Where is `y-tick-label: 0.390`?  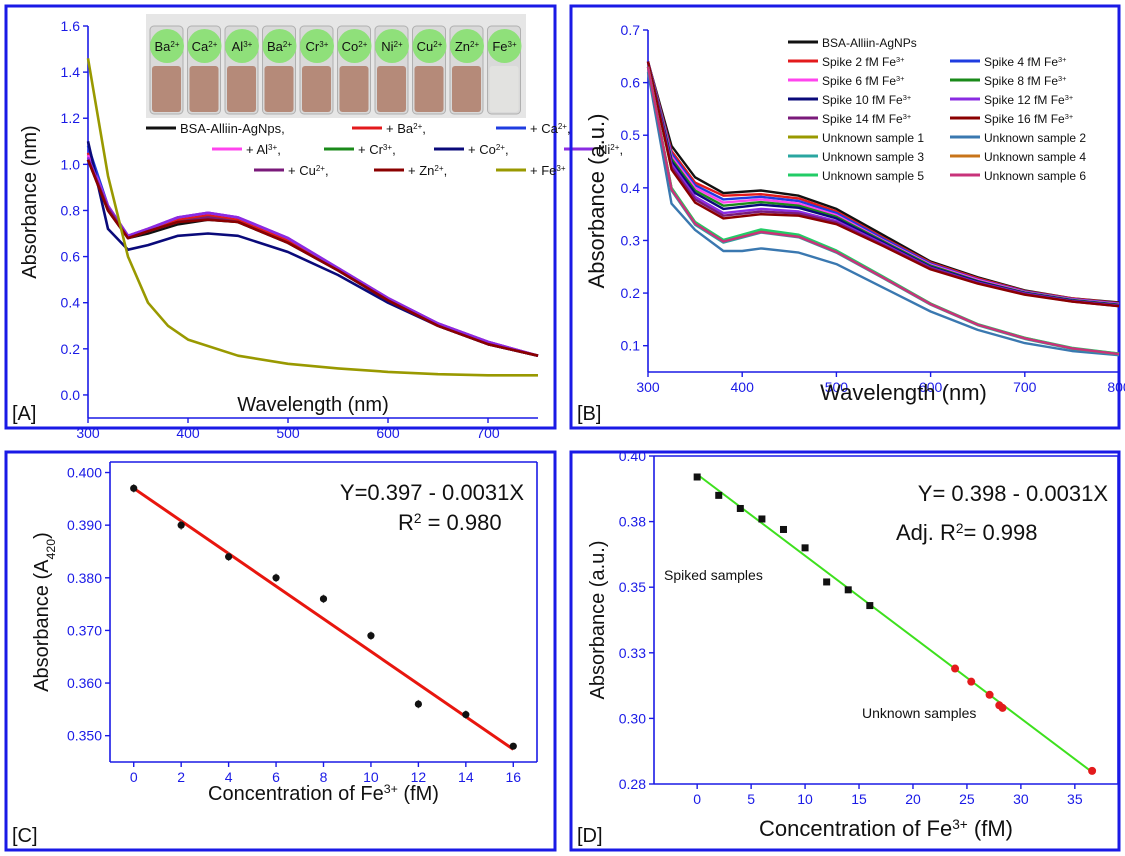 y-tick-label: 0.390 is located at coordinates (84, 525).